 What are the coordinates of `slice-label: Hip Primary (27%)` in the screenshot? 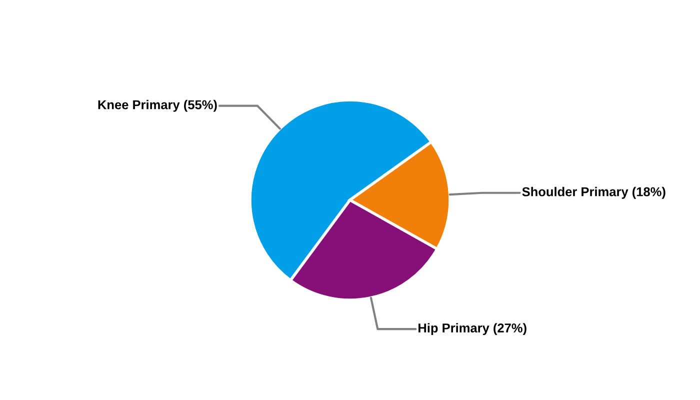 It's located at (472, 329).